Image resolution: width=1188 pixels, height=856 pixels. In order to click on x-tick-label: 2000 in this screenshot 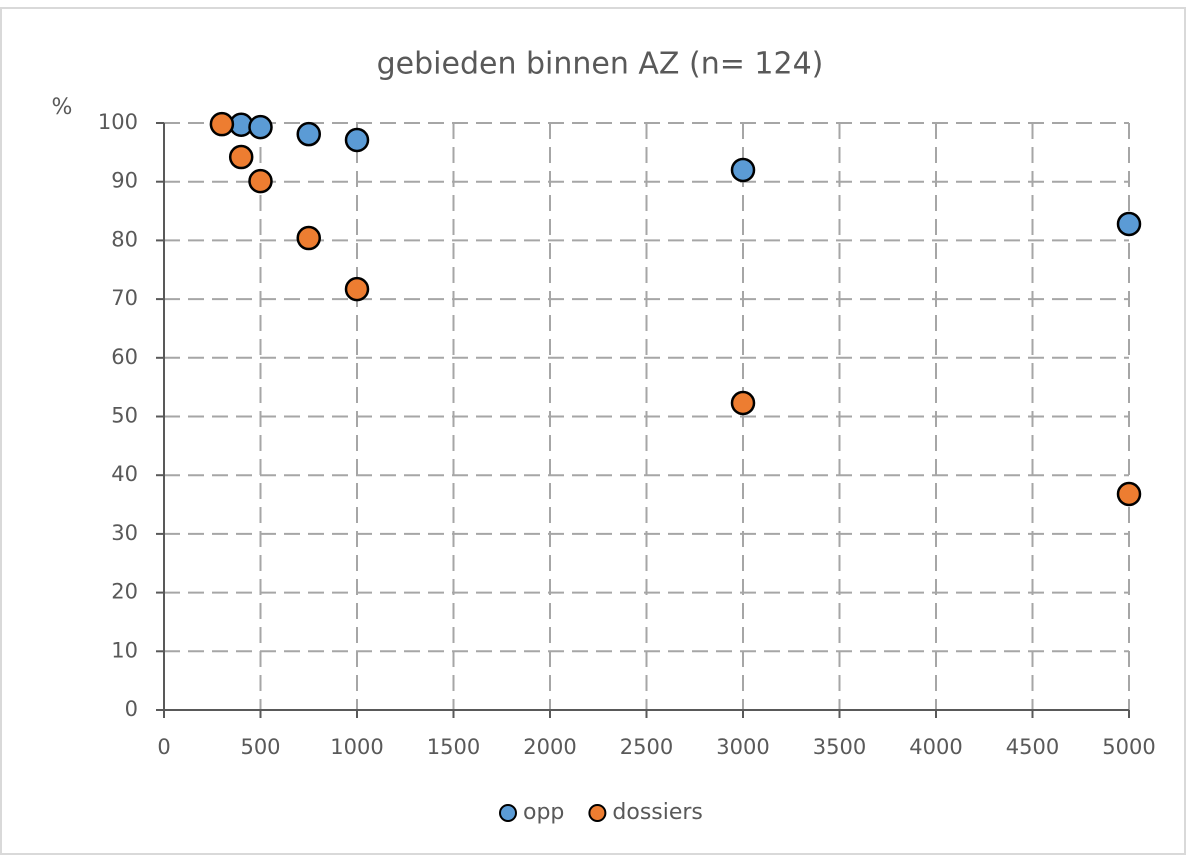, I will do `click(549, 747)`.